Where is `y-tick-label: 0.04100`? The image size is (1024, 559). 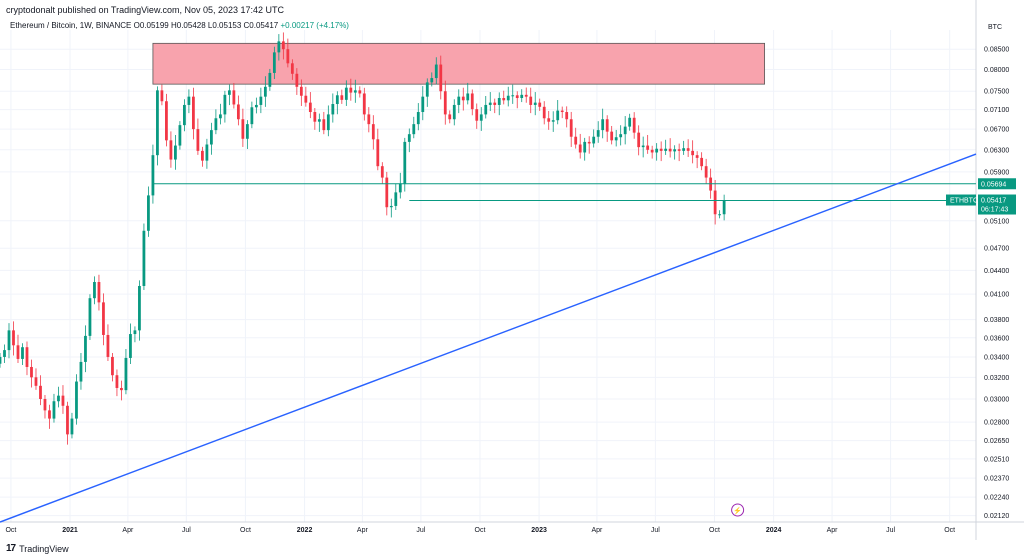 y-tick-label: 0.04100 is located at coordinates (996, 295).